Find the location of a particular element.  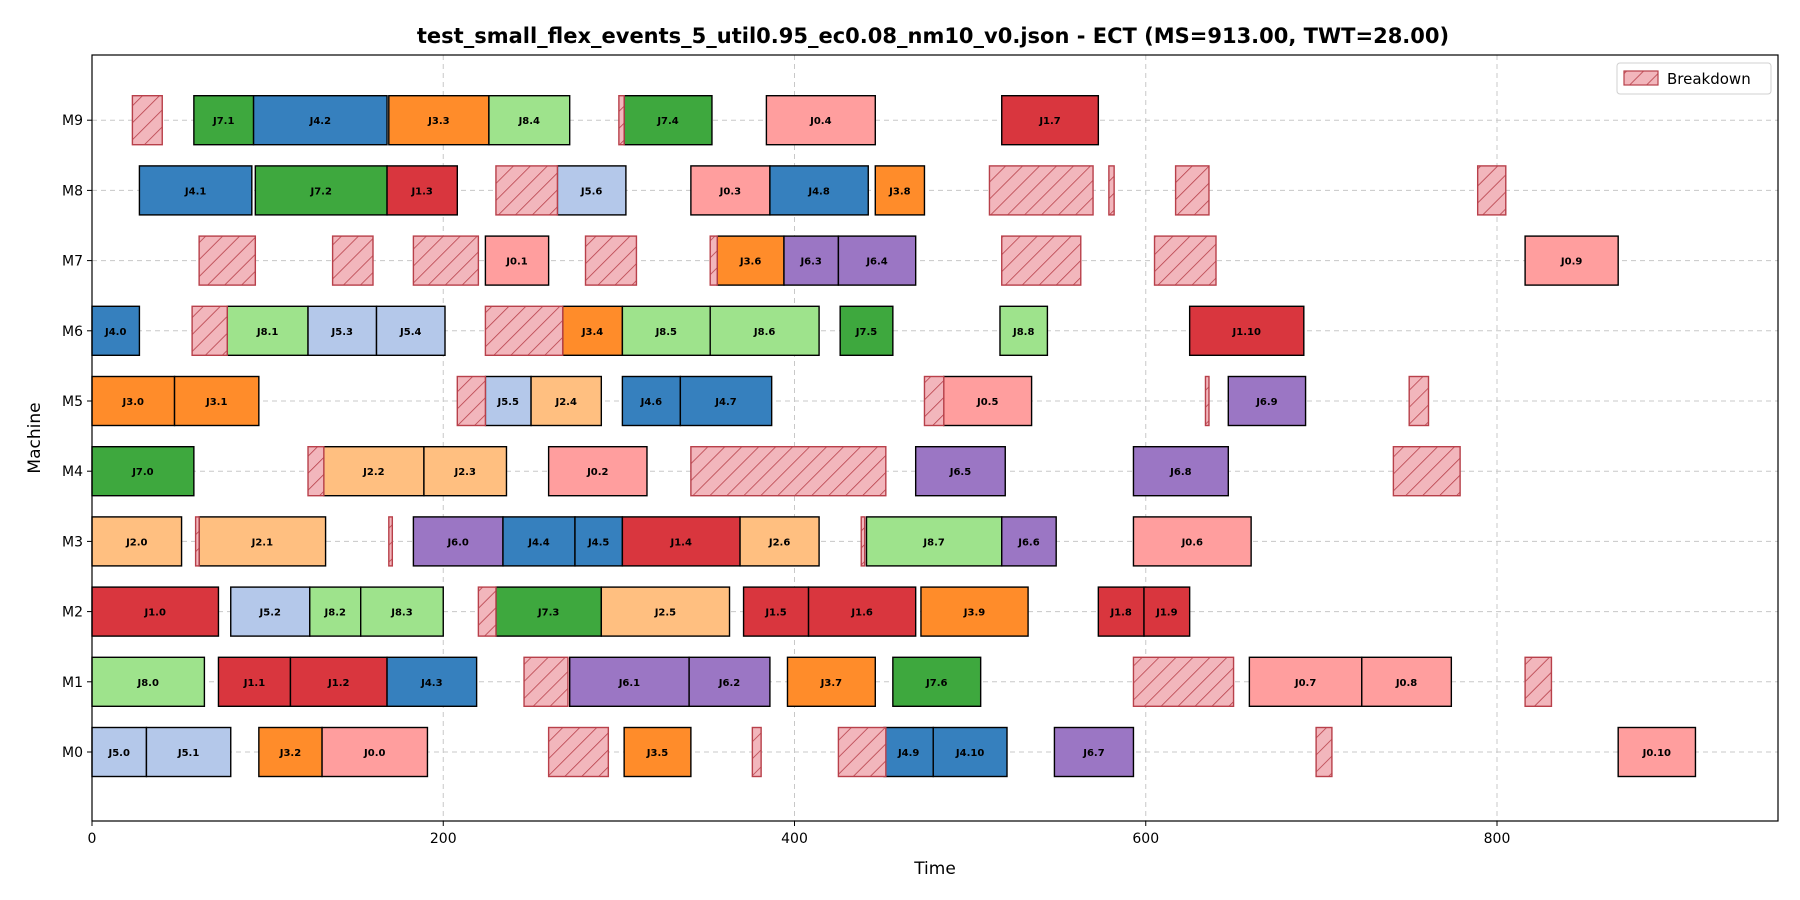

operation-label: J5.5 is located at coordinates (508, 402).